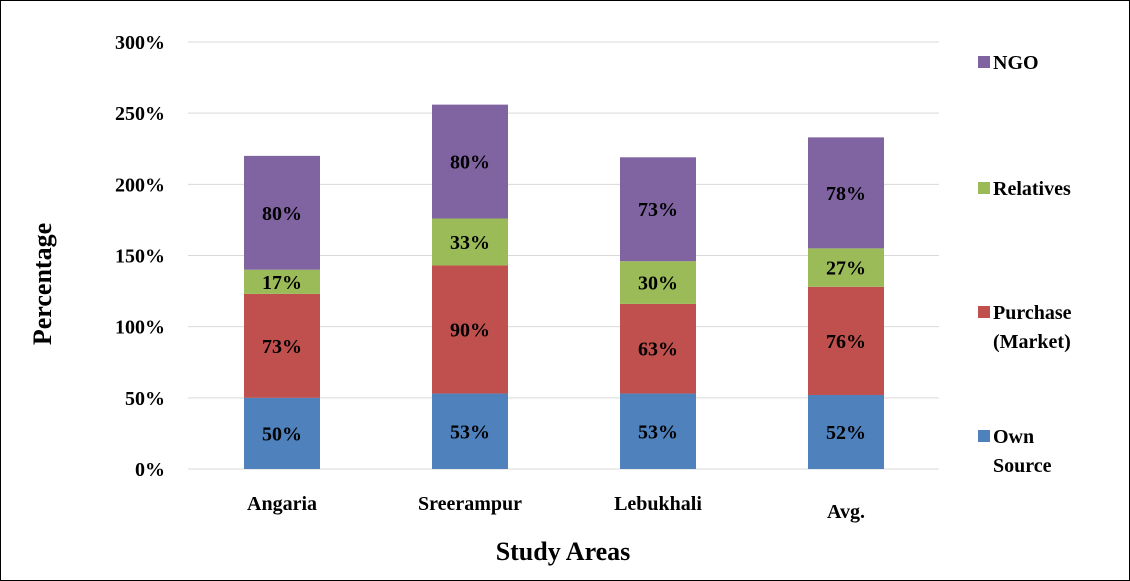  I want to click on x-category-label: Lebukhali, so click(658, 504).